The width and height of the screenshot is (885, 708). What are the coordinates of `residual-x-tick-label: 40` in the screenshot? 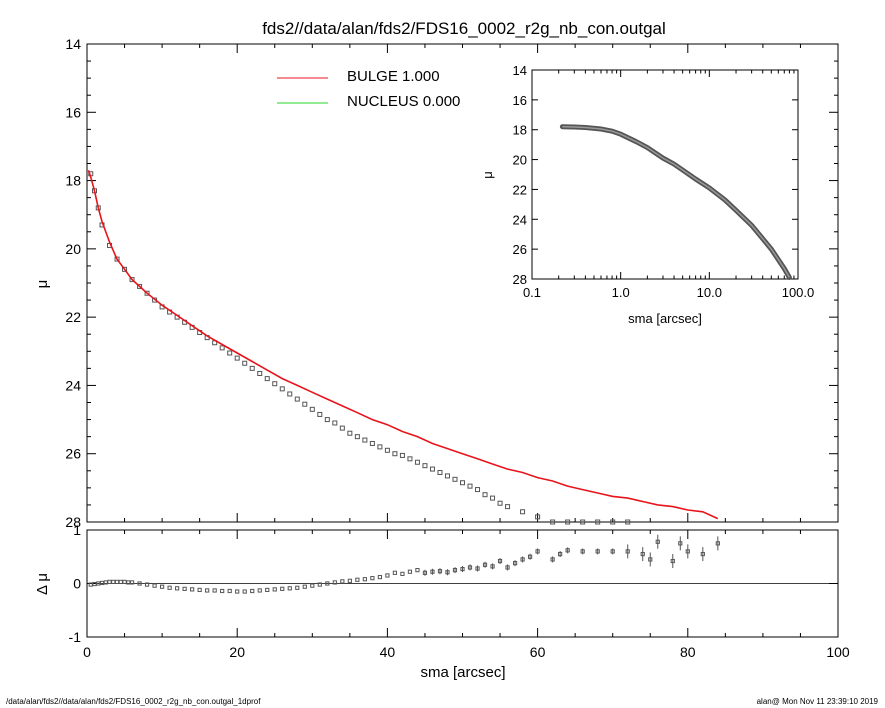 It's located at (388, 652).